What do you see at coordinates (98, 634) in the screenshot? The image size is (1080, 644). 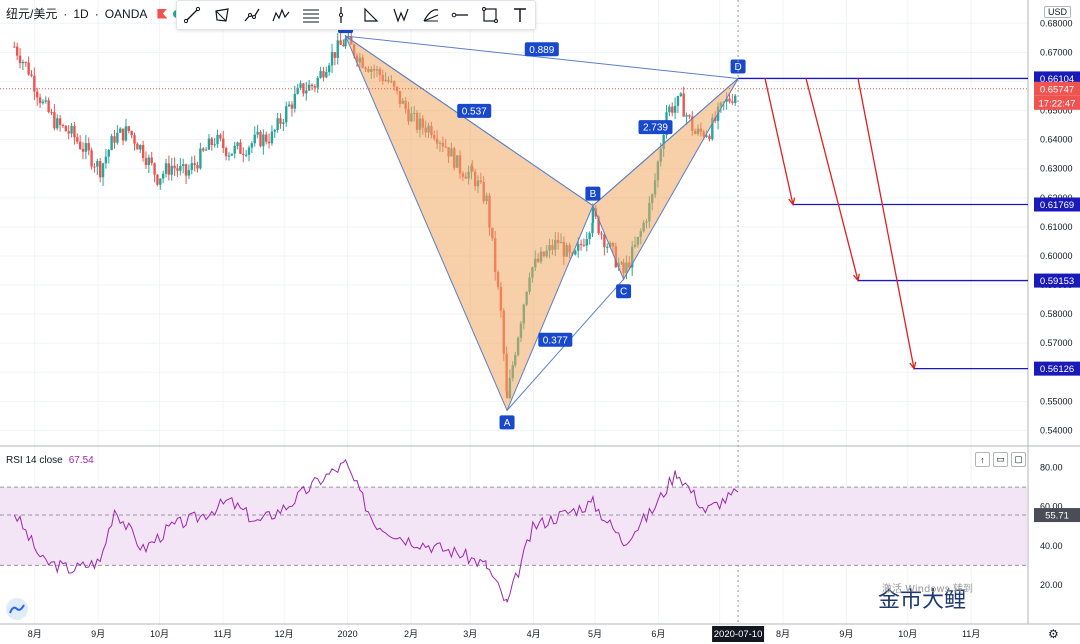 I see `time-tick-label: 9月` at bounding box center [98, 634].